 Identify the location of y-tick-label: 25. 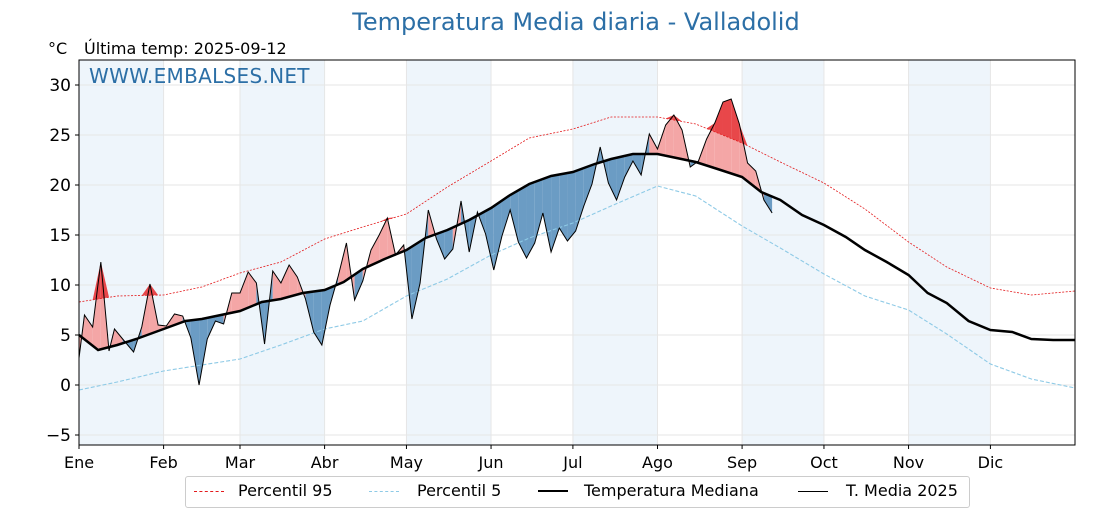
(60, 136).